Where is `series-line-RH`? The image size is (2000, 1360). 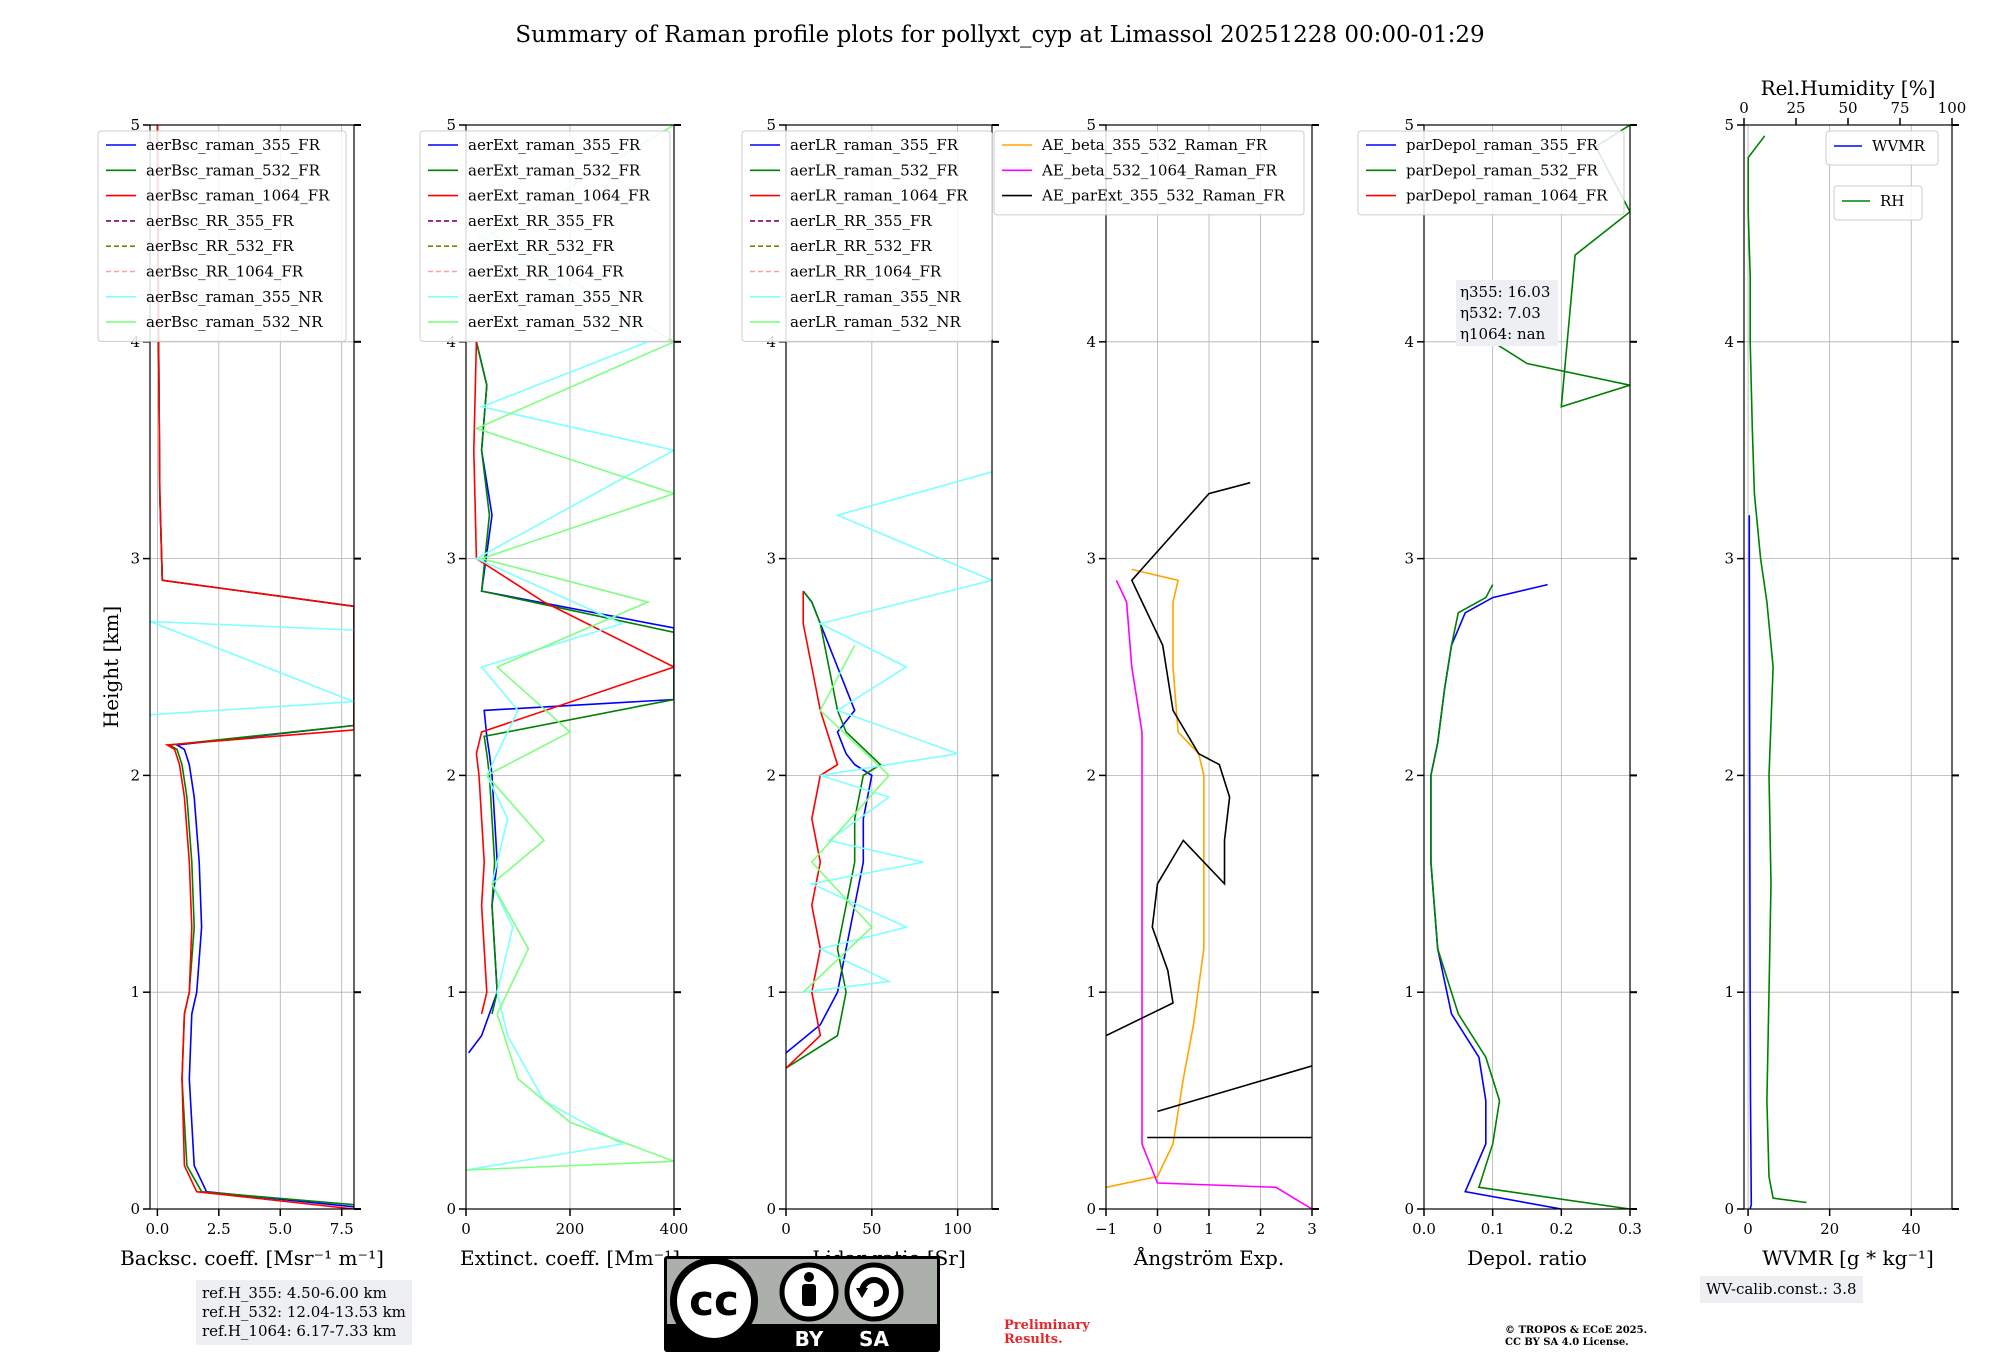
series-line-RH is located at coordinates (1777, 669).